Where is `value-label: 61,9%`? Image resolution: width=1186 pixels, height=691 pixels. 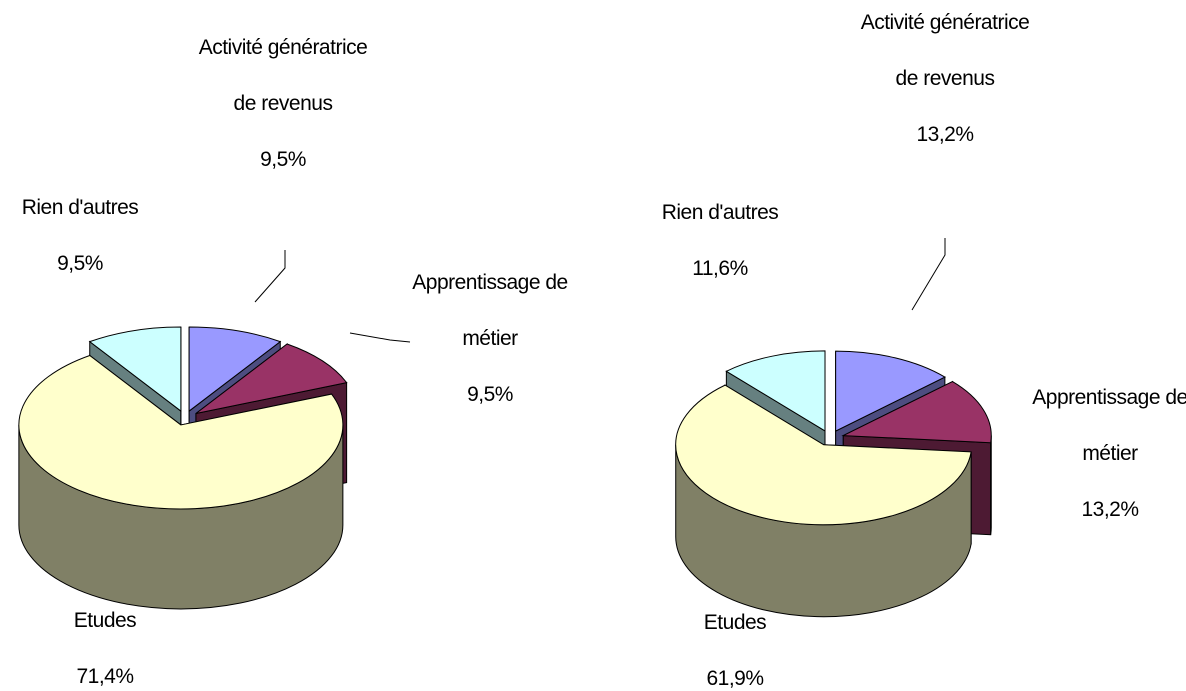
value-label: 61,9% is located at coordinates (735, 678).